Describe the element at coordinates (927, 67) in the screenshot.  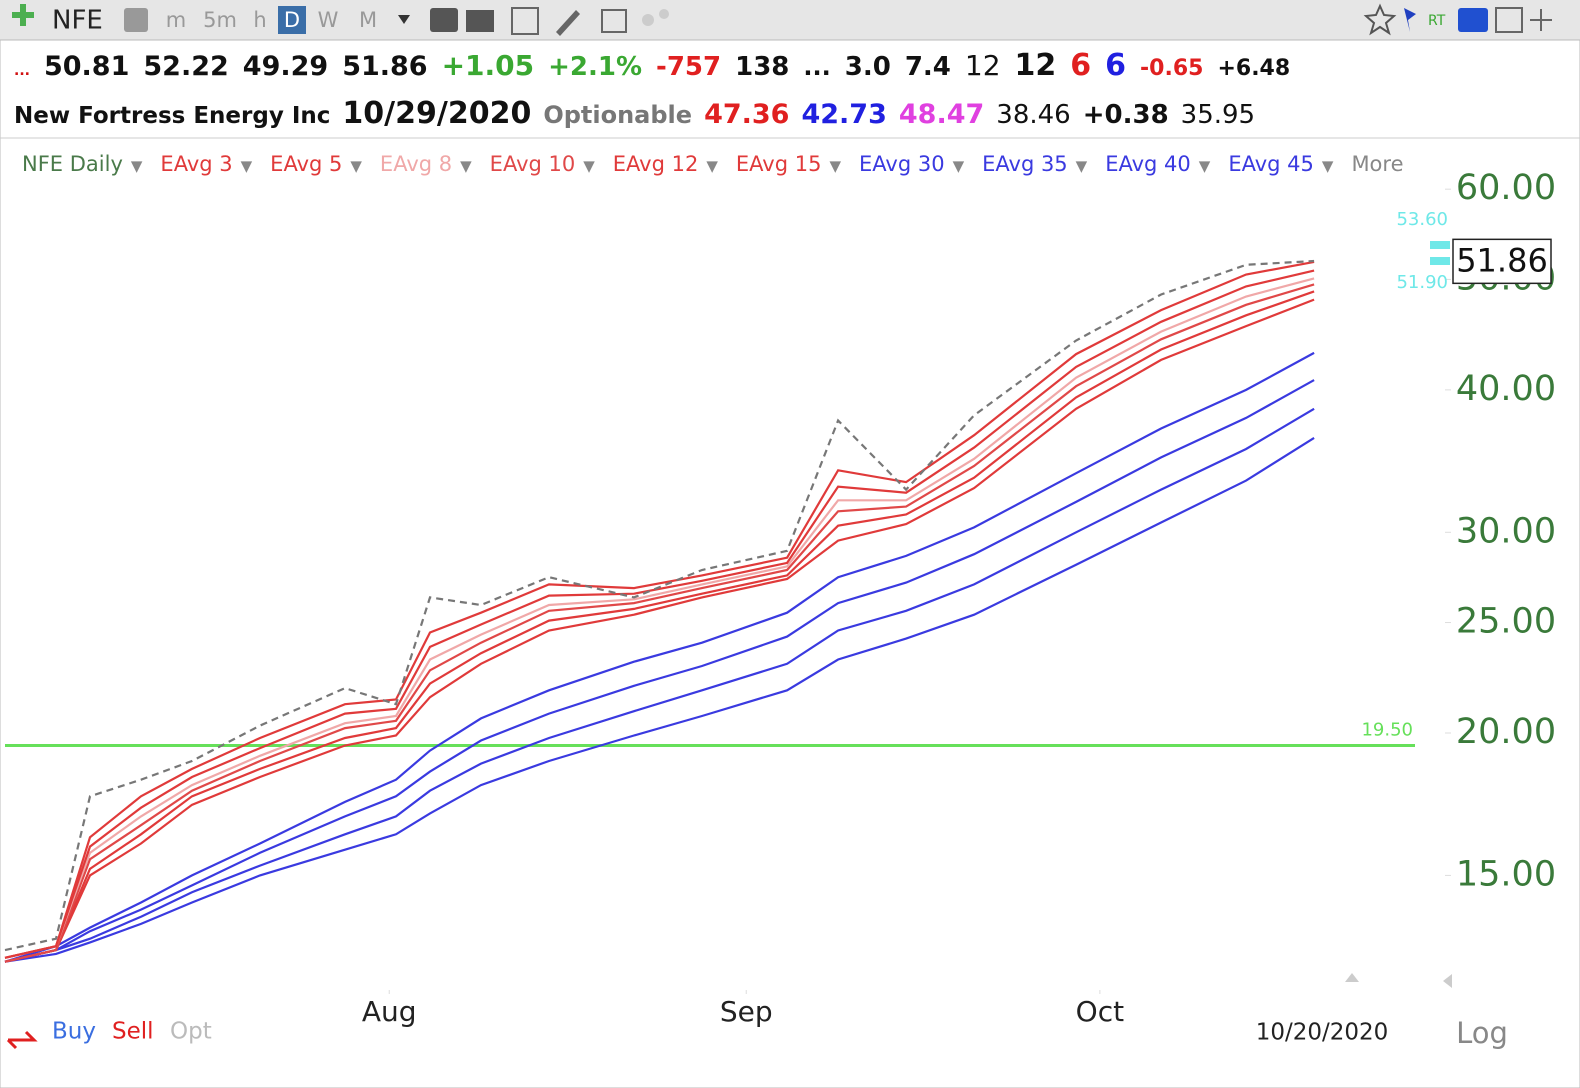
I see `quote-value: 7.4` at that location.